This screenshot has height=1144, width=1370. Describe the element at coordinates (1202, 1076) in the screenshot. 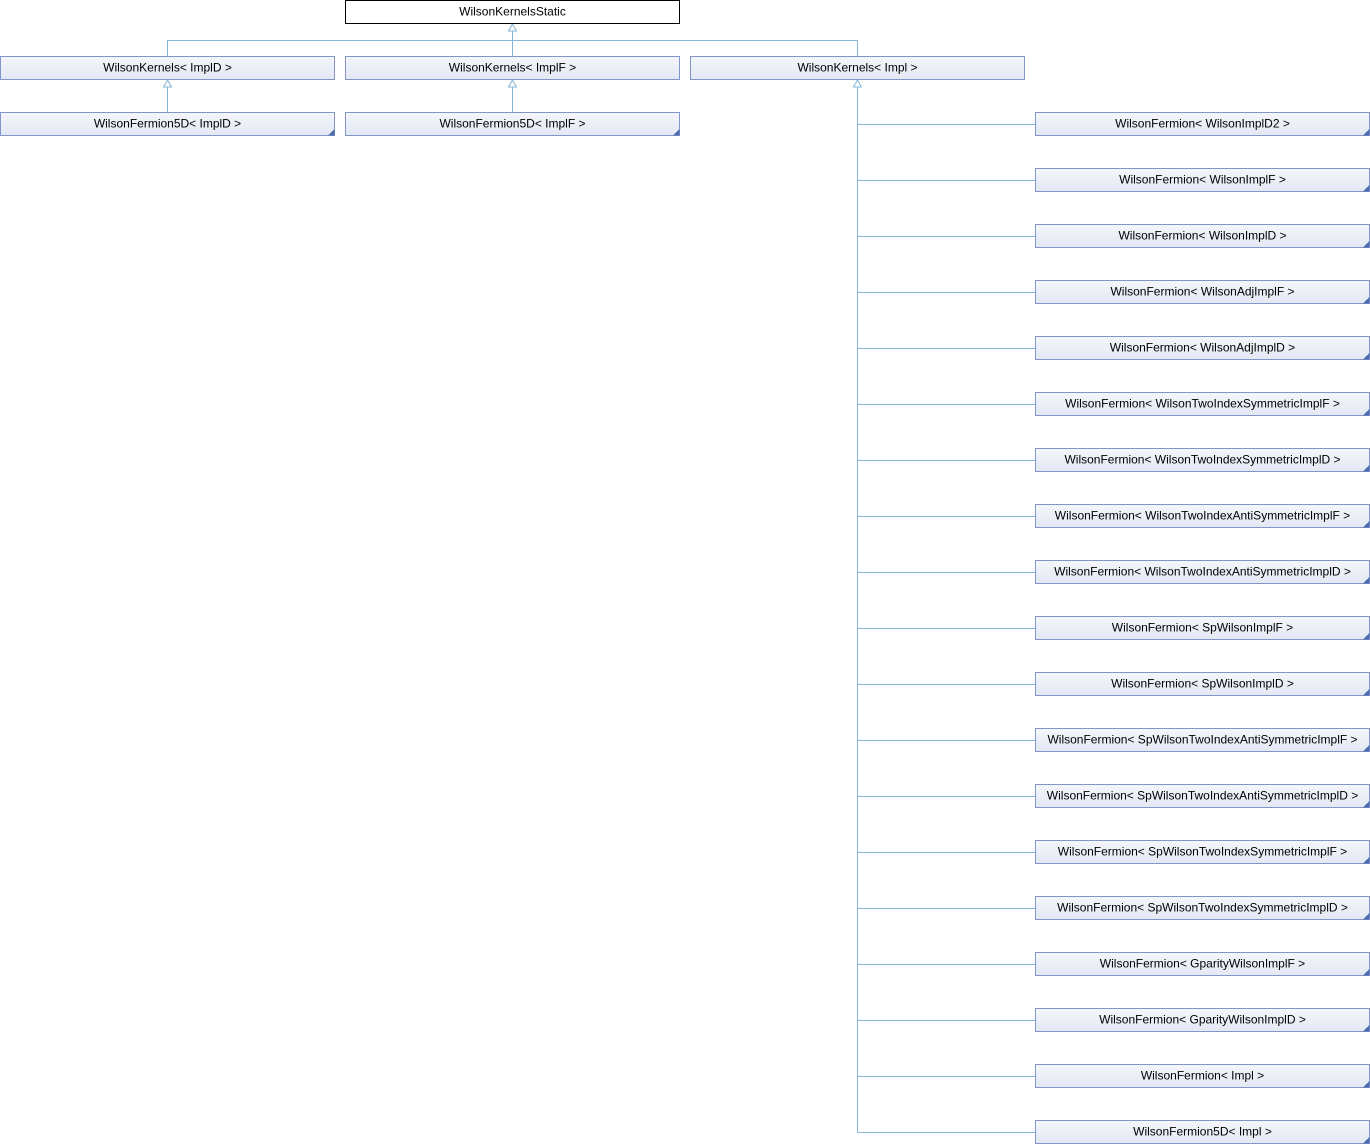

I see `class-label: WilsonFermion< Impl >` at that location.